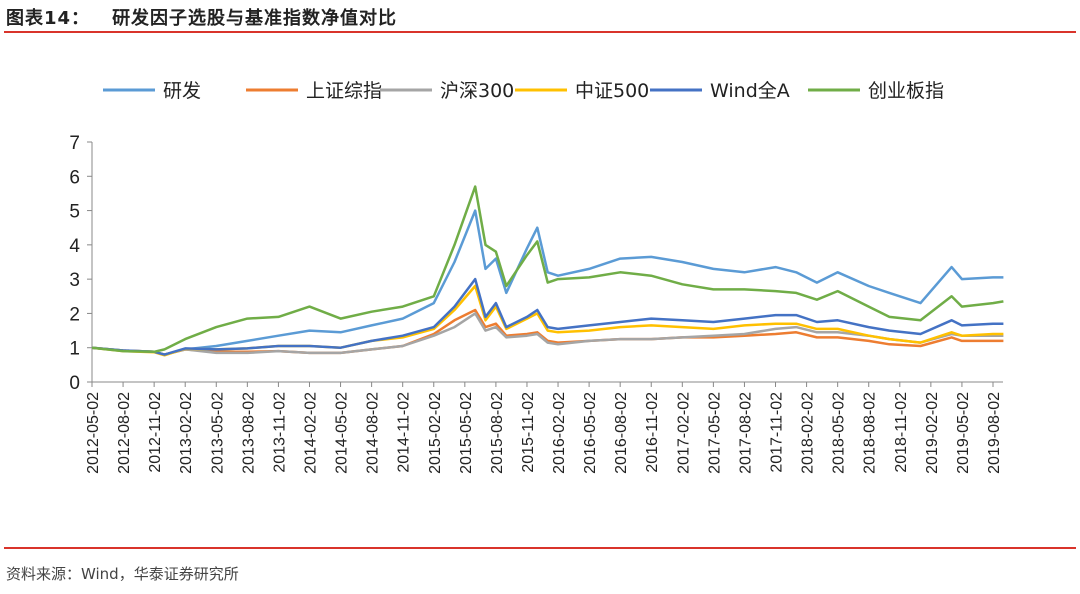  What do you see at coordinates (932, 433) in the screenshot?
I see `x-tick-label: 2019-02-02` at bounding box center [932, 433].